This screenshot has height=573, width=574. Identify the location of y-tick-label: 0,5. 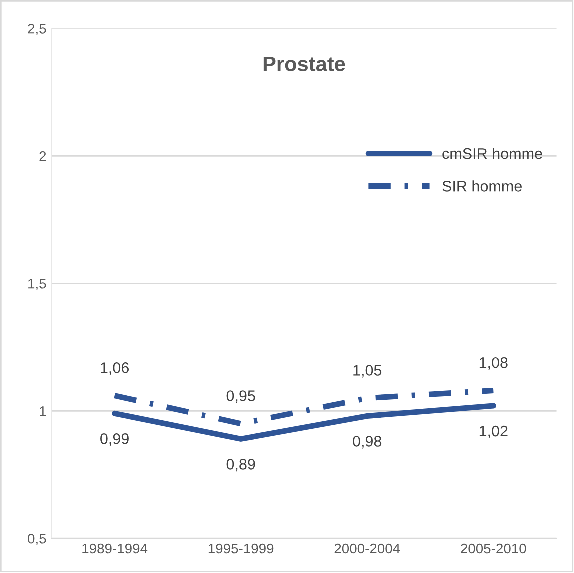
(37, 540).